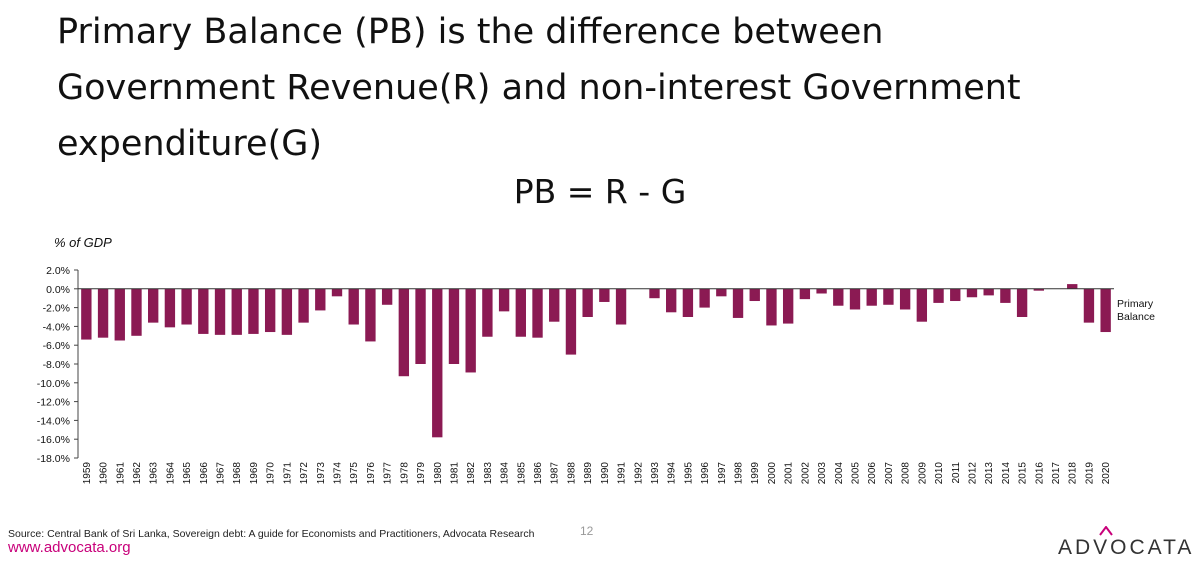 Image resolution: width=1200 pixels, height=561 pixels. Describe the element at coordinates (755, 473) in the screenshot. I see `x-tick-label: 1999` at that location.